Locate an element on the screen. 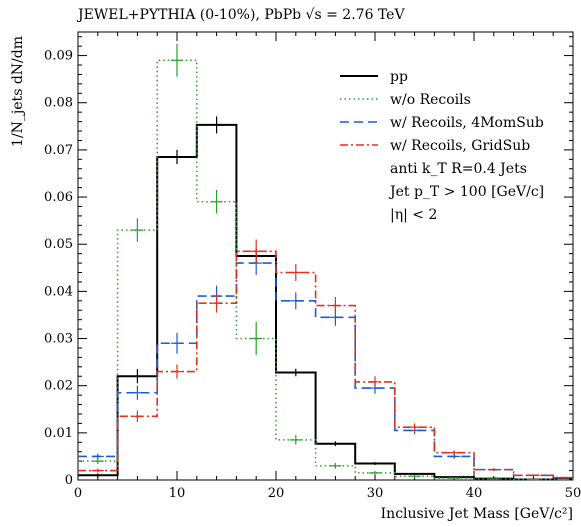 The width and height of the screenshot is (581, 527). y-tick-label: 0.03 is located at coordinates (58, 339).